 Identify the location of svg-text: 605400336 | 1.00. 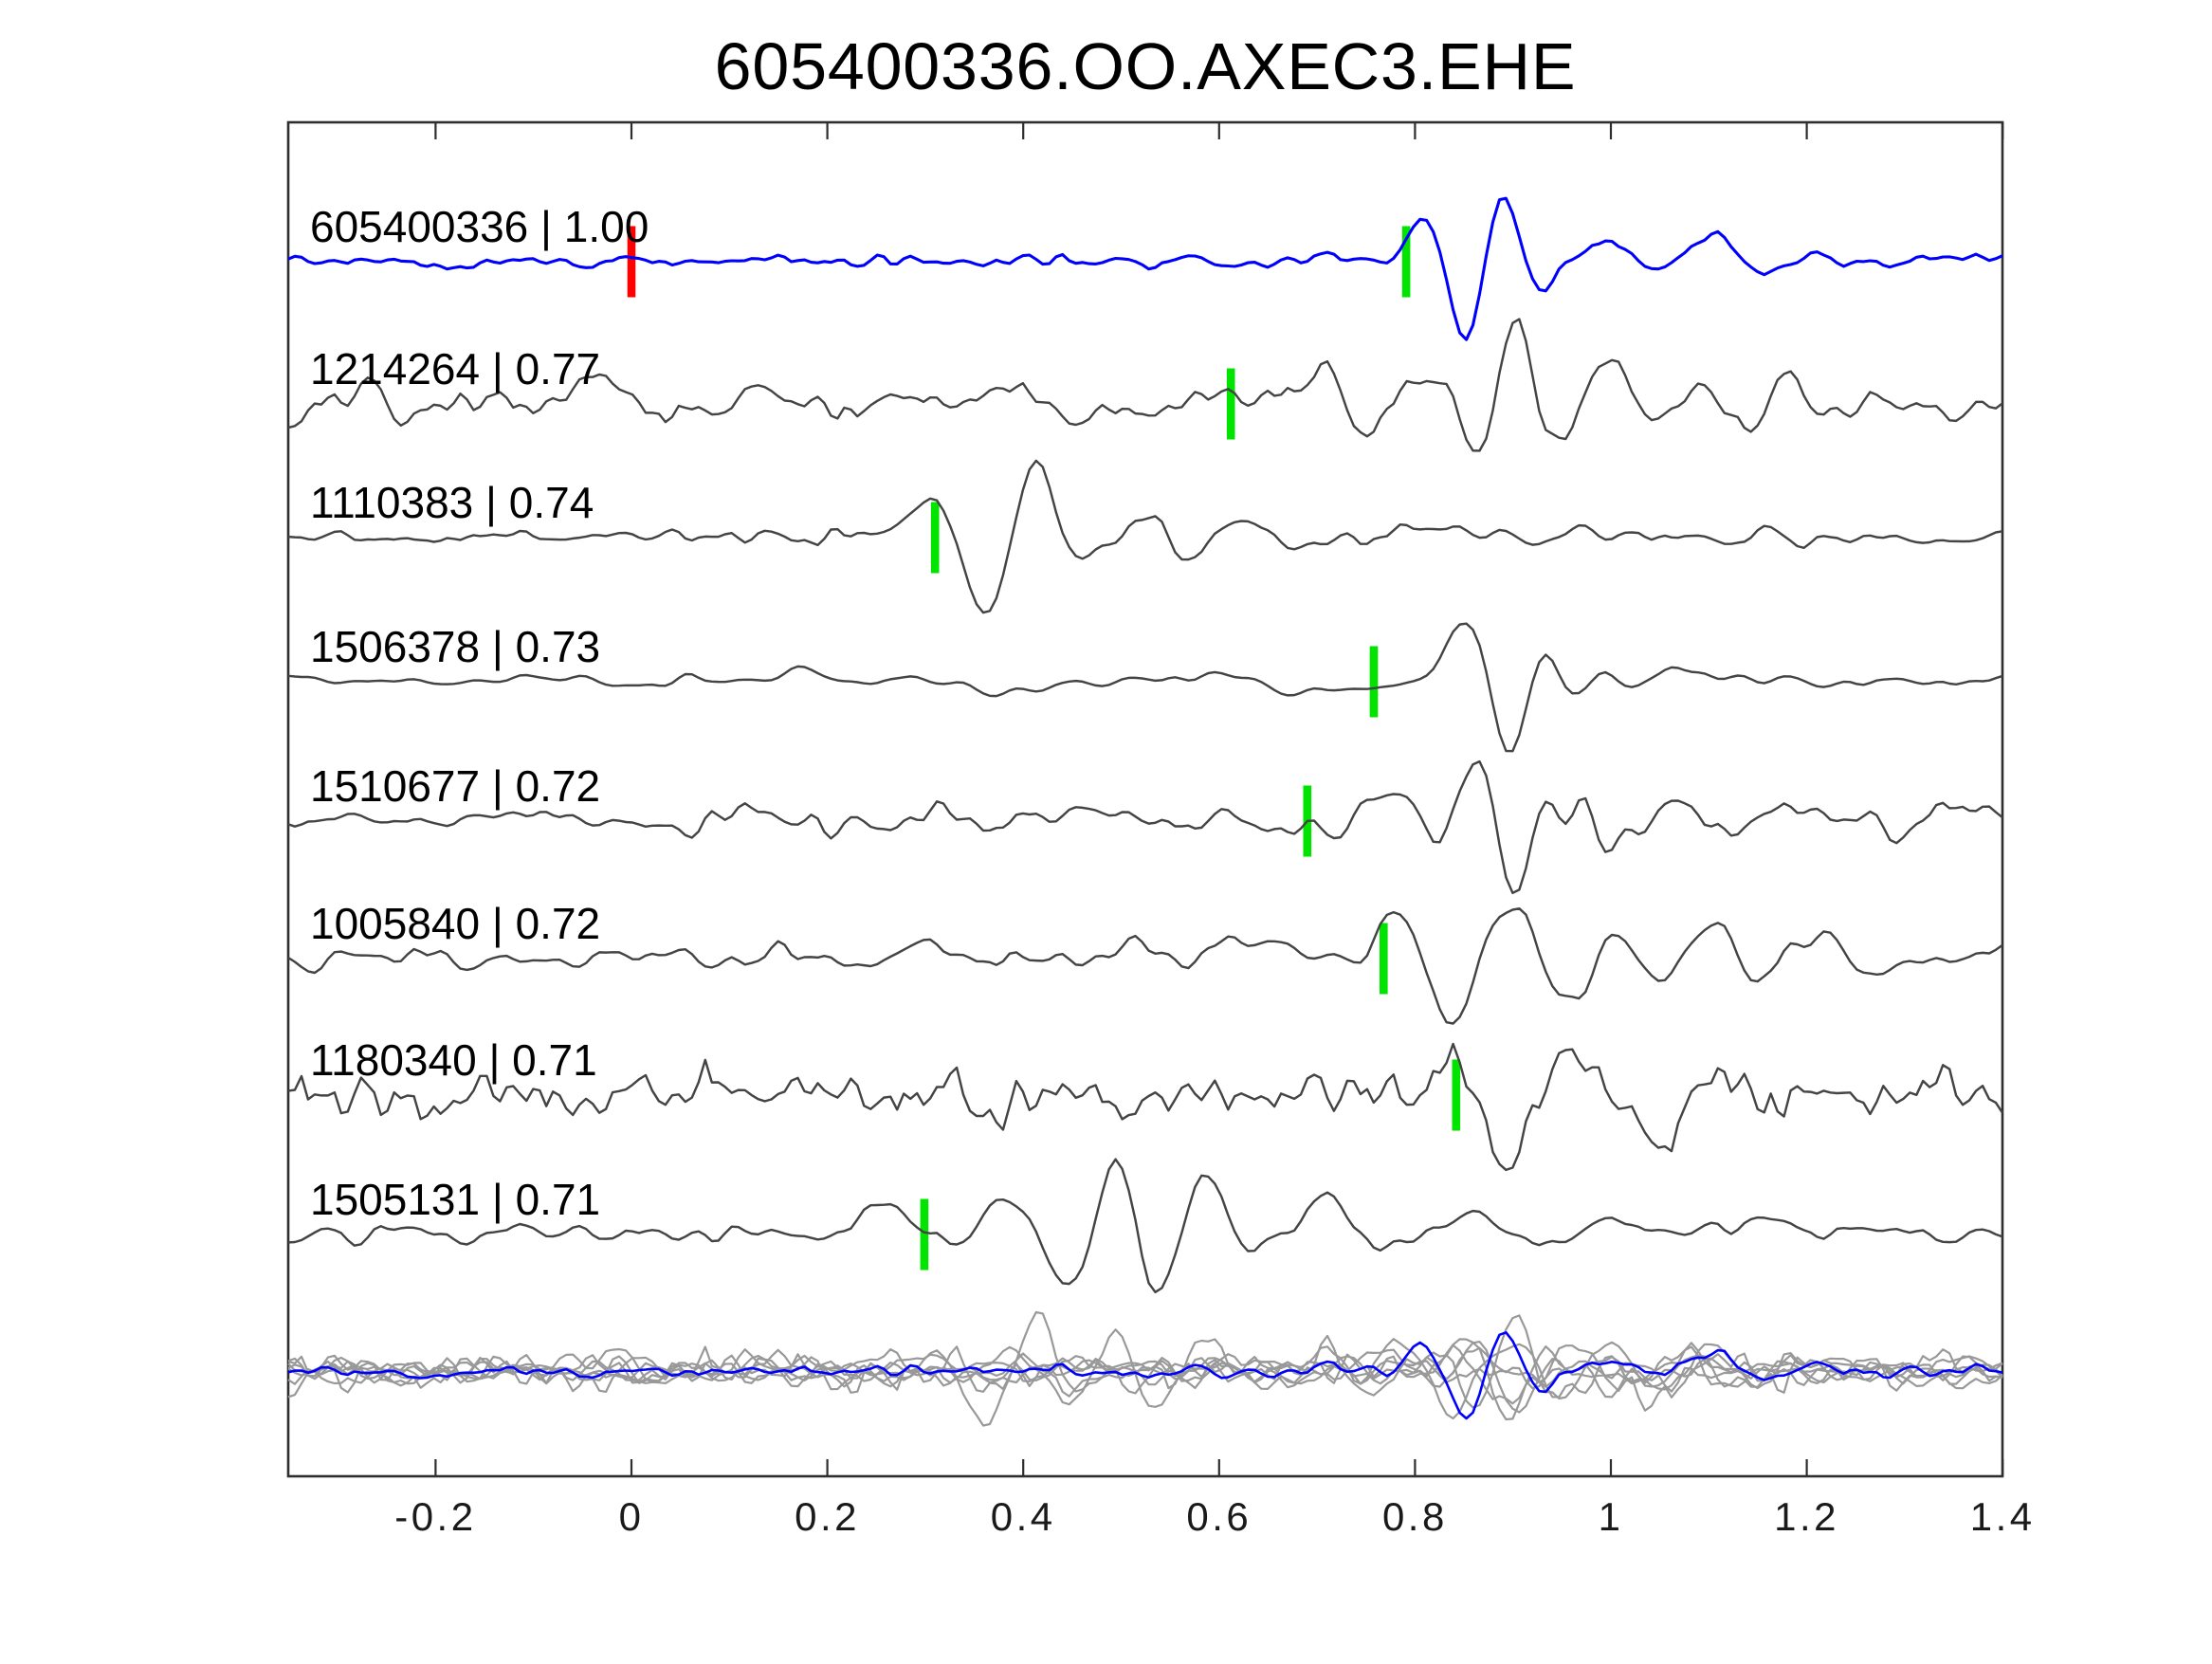
(479, 226).